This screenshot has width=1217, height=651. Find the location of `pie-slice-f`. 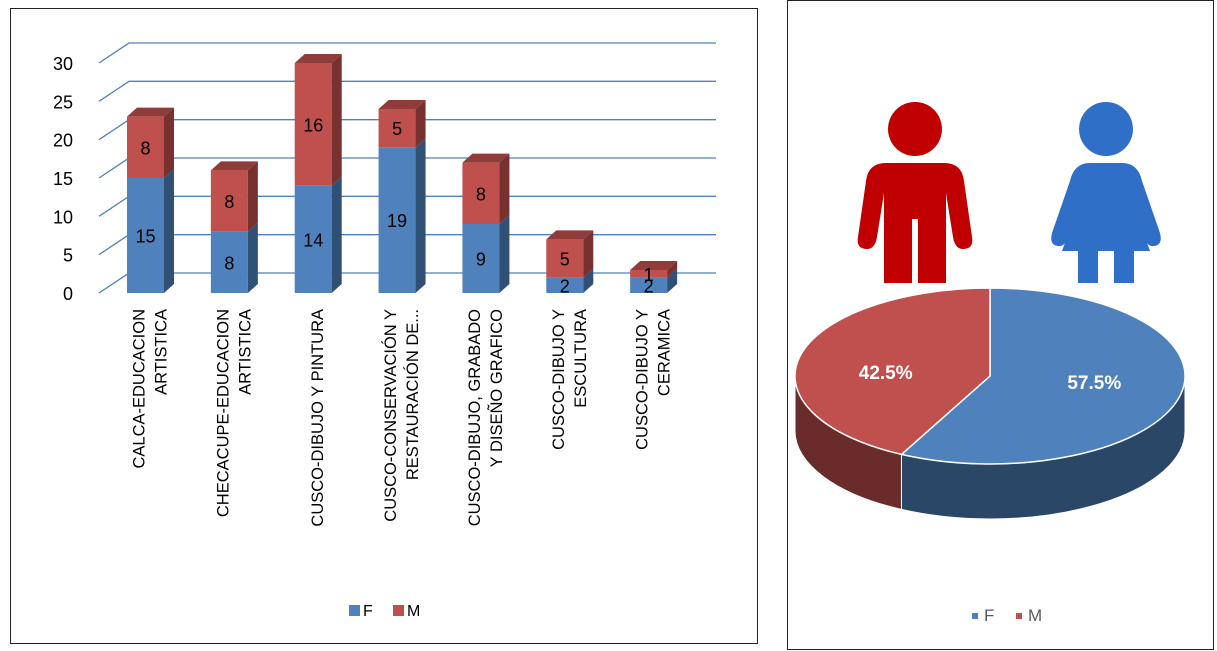

pie-slice-f is located at coordinates (1042, 376).